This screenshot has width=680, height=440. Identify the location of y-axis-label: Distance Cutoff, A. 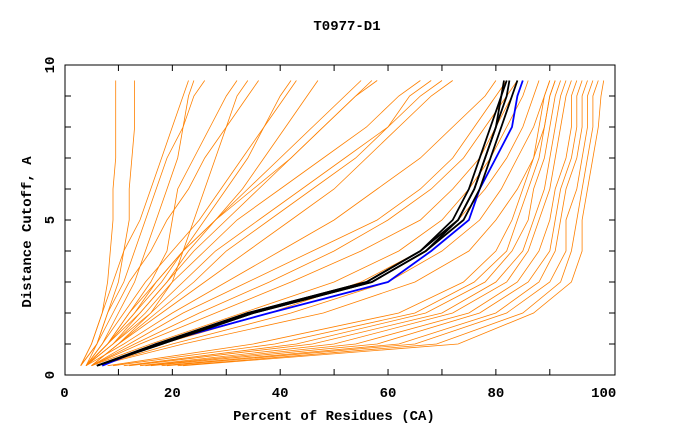
(28, 232).